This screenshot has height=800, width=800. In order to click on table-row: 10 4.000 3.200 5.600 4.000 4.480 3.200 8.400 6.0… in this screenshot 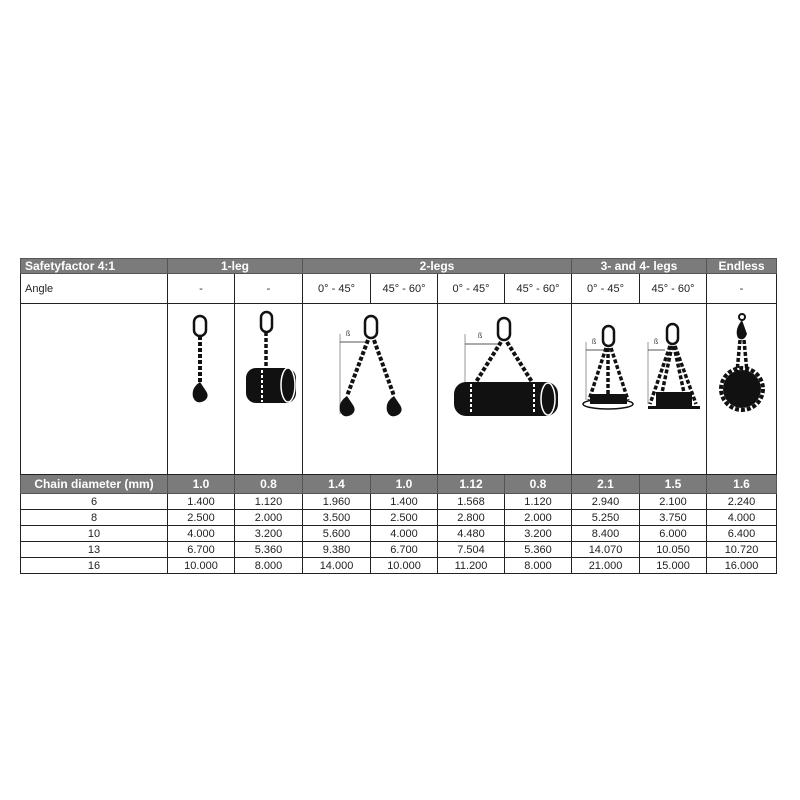, I will do `click(399, 533)`.